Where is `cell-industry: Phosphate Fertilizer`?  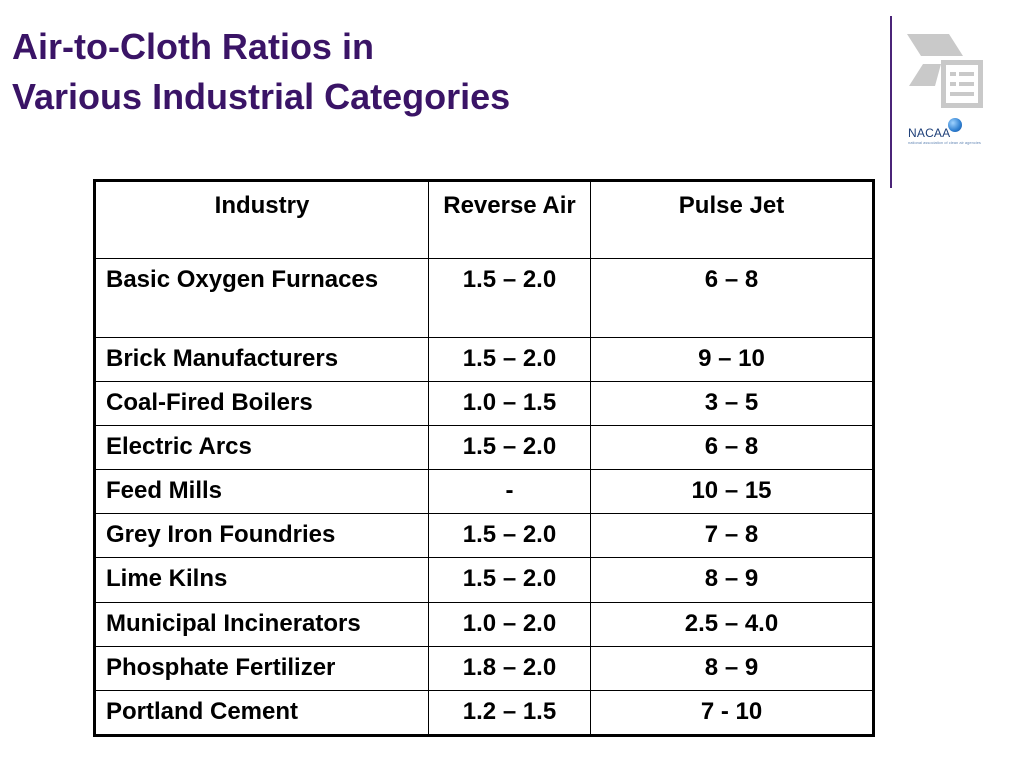
cell-industry: Phosphate Fertilizer is located at coordinates (261, 668).